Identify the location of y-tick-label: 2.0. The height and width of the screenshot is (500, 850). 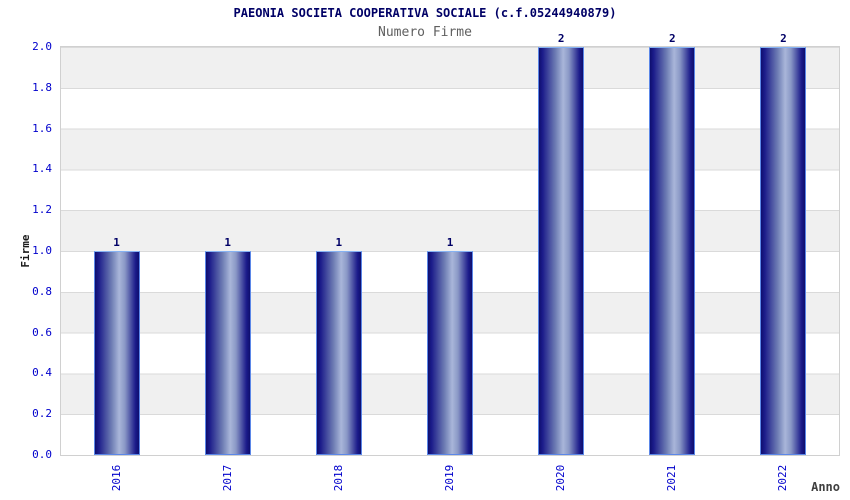
(42, 46).